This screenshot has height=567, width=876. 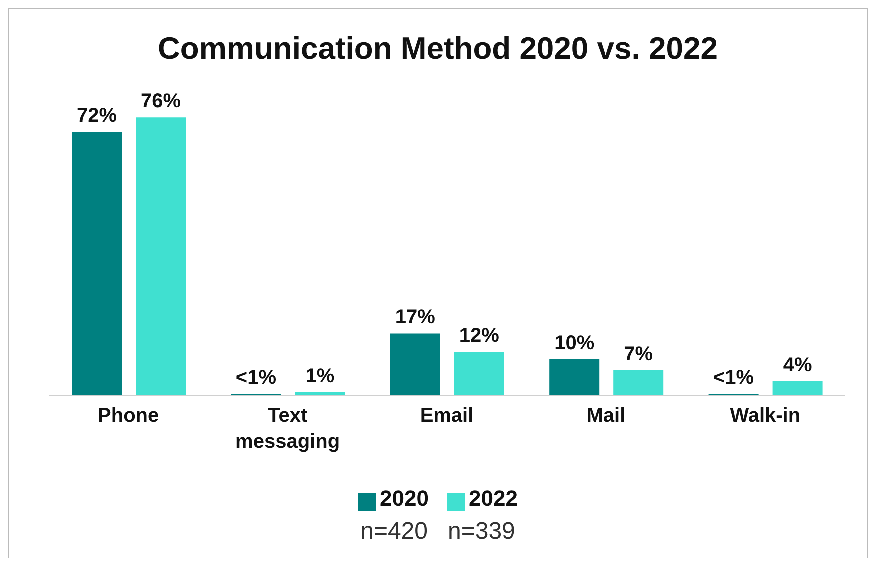 What do you see at coordinates (797, 365) in the screenshot?
I see `data-label: 4%` at bounding box center [797, 365].